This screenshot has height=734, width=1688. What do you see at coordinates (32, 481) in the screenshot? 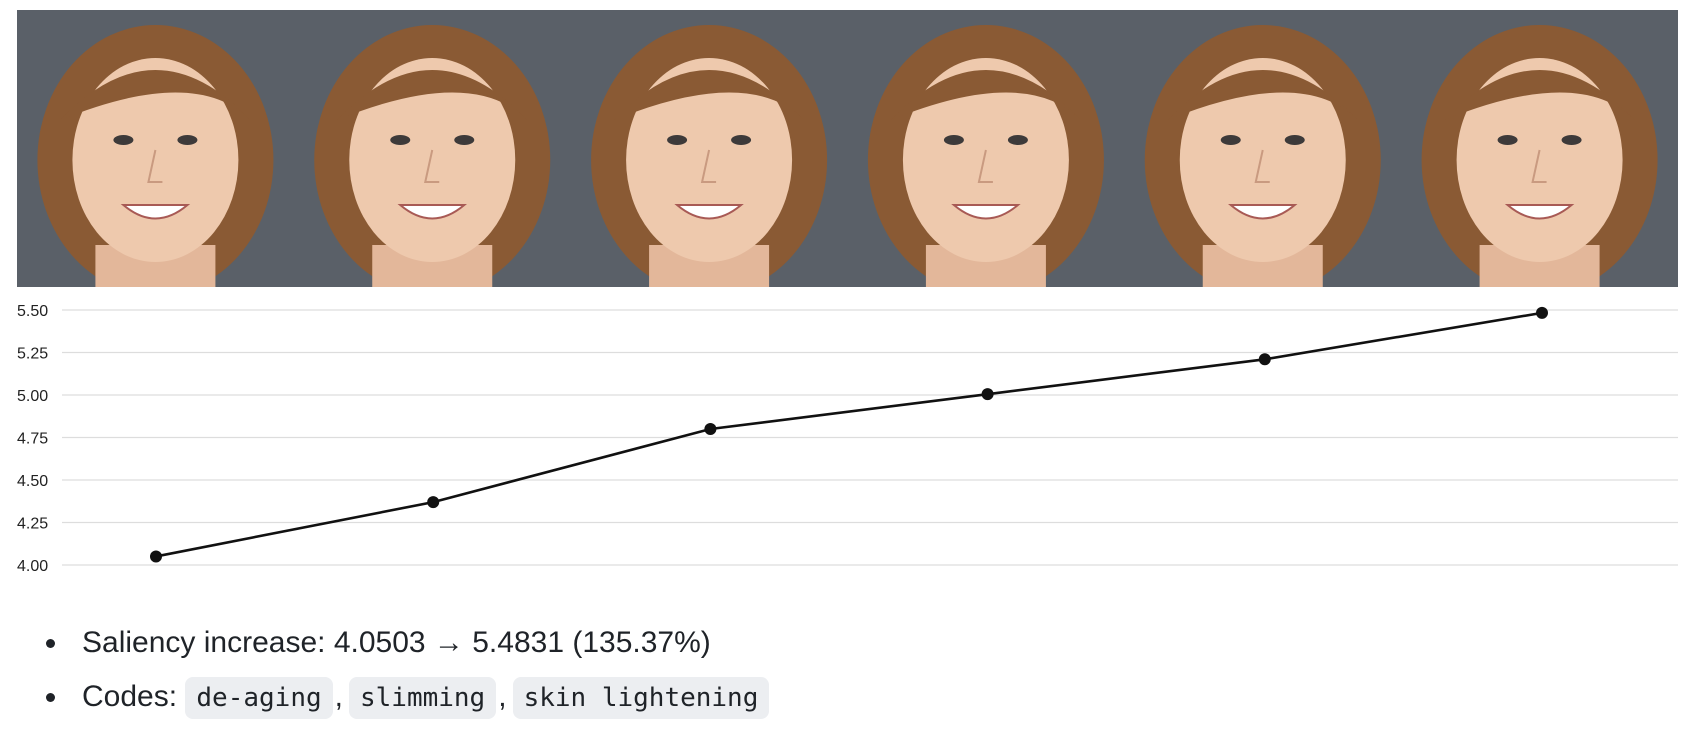
I see `y-tick-label: 4.50` at bounding box center [32, 481].